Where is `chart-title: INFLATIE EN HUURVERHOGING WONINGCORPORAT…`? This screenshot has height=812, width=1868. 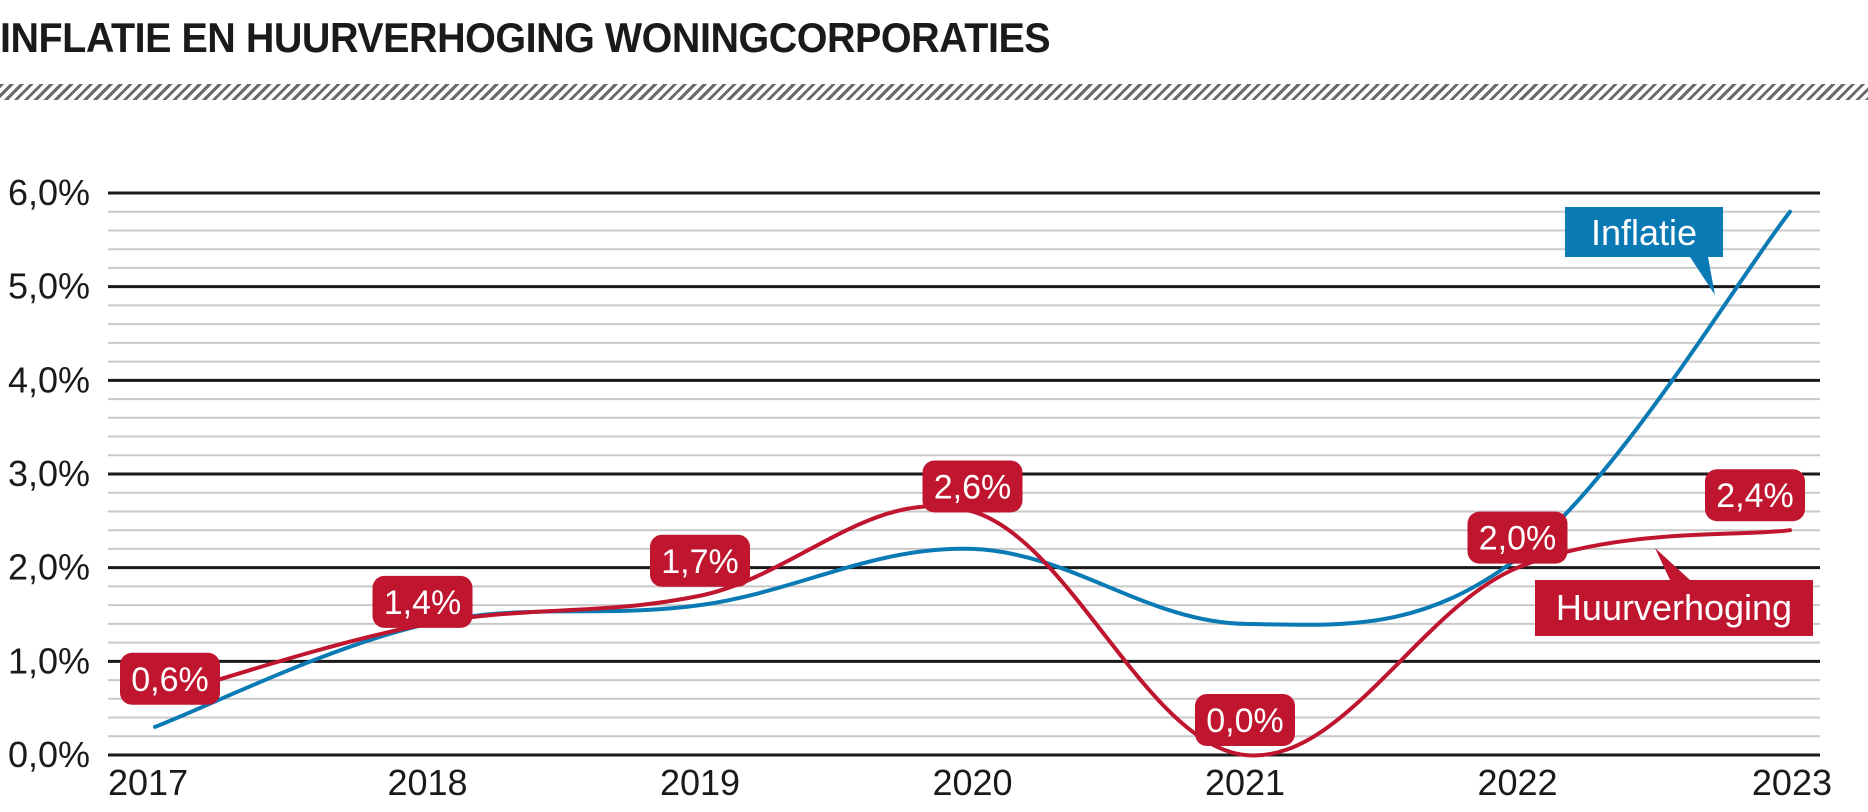
chart-title: INFLATIE EN HUURVERHOGING WONINGCORPORAT… is located at coordinates (525, 37).